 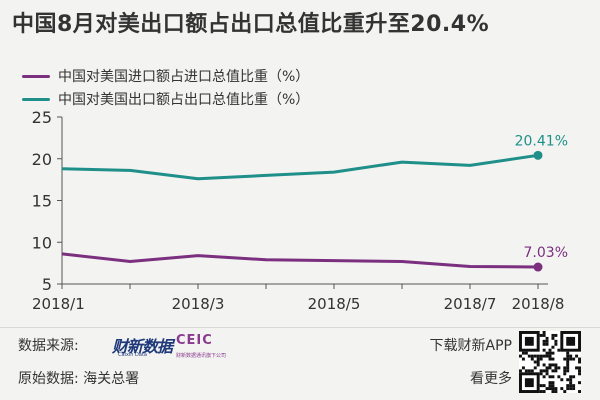 What do you see at coordinates (184, 77) in the screenshot?
I see `legend-label-import: 中国对美国进口额占进口总值比重（%）` at bounding box center [184, 77].